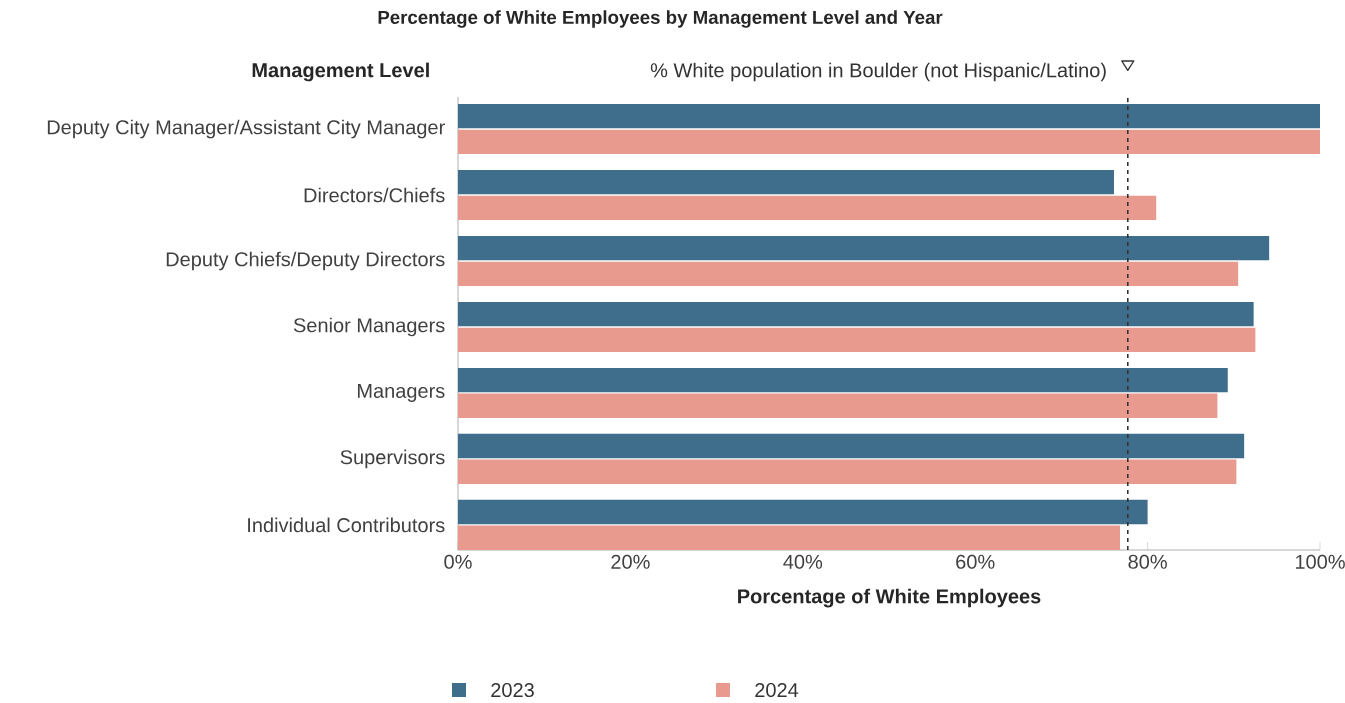  I want to click on x-tick-label: 100%, so click(1320, 561).